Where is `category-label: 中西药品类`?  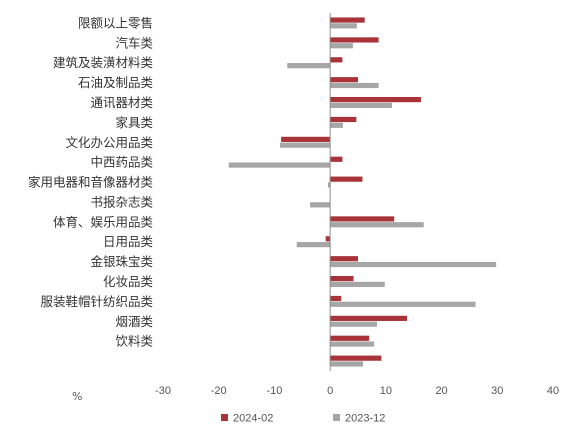
category-label: 中西药品类 is located at coordinates (121, 162).